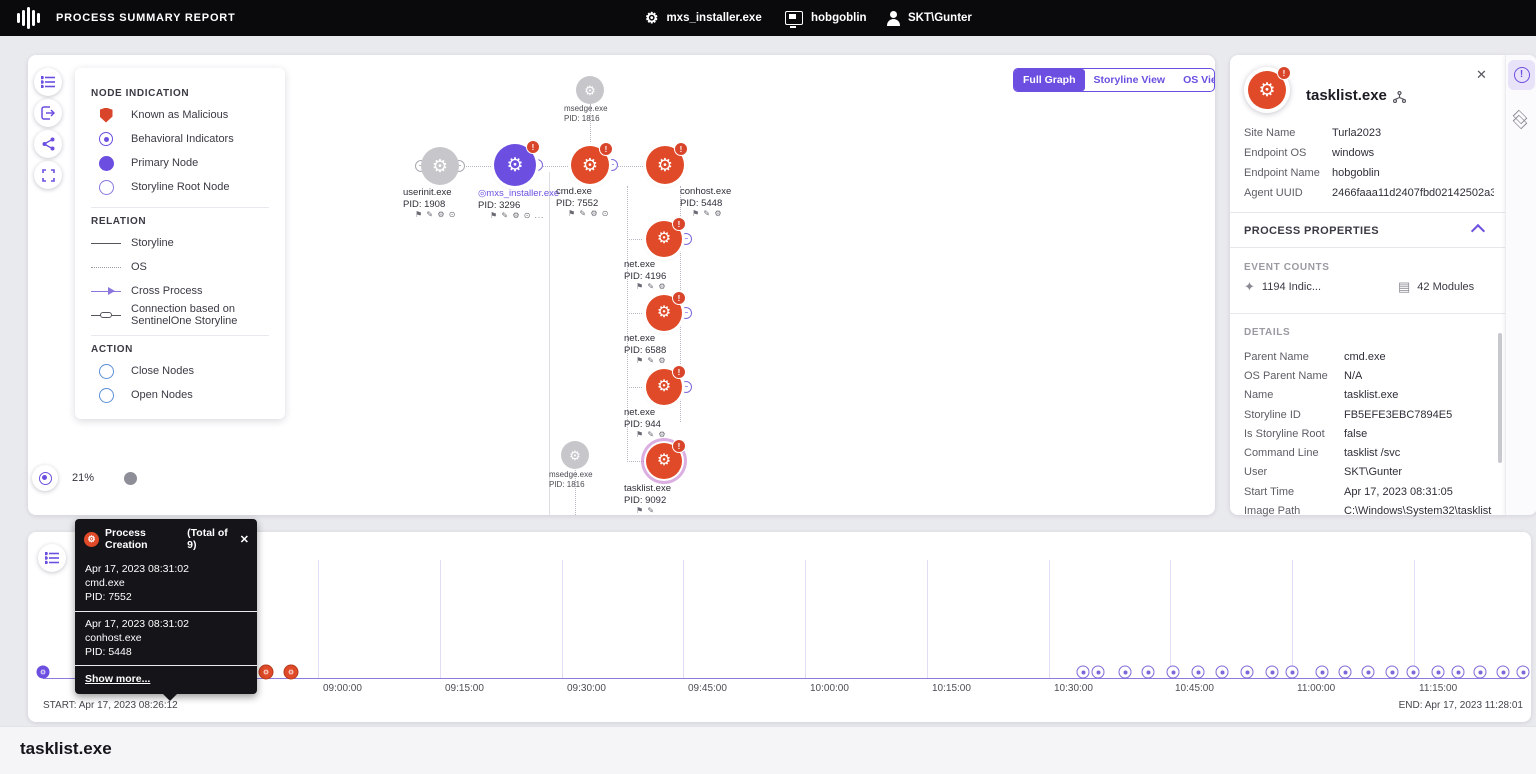  I want to click on fit-to-screen-button, so click(48, 175).